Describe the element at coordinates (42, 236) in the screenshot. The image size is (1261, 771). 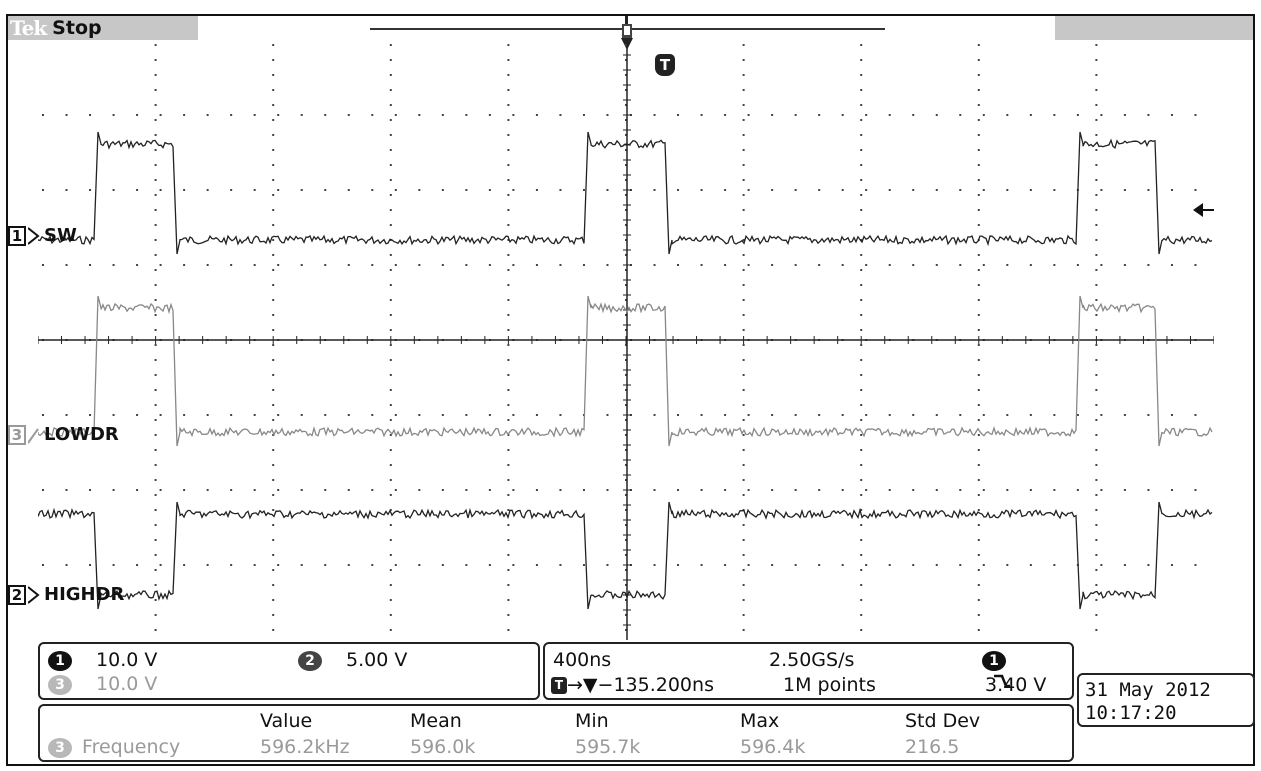
I see `channel-1-label: 1 SW` at that location.